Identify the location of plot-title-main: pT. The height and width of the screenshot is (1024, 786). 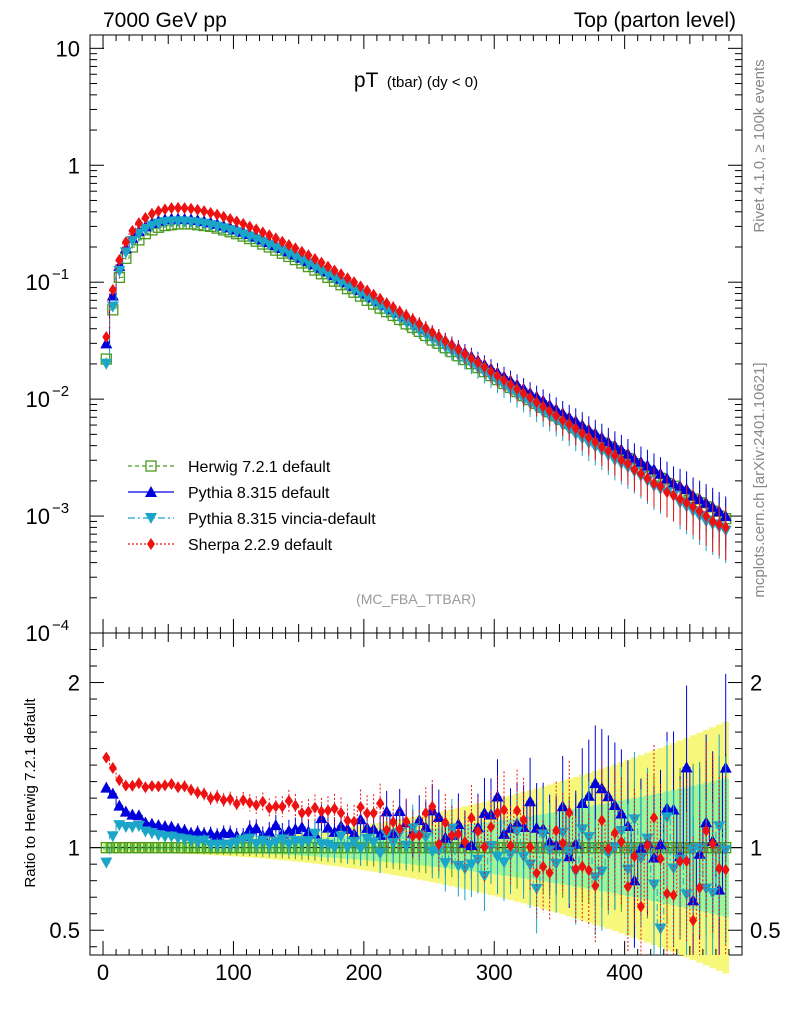
(366, 80).